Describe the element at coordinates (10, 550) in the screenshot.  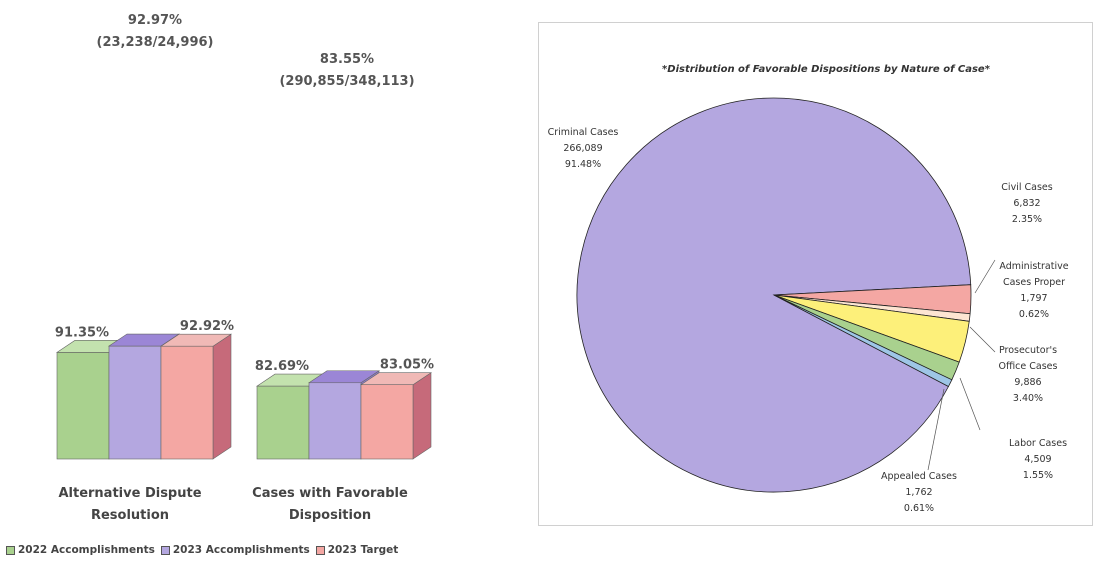
I see `legend-swatch-2022` at that location.